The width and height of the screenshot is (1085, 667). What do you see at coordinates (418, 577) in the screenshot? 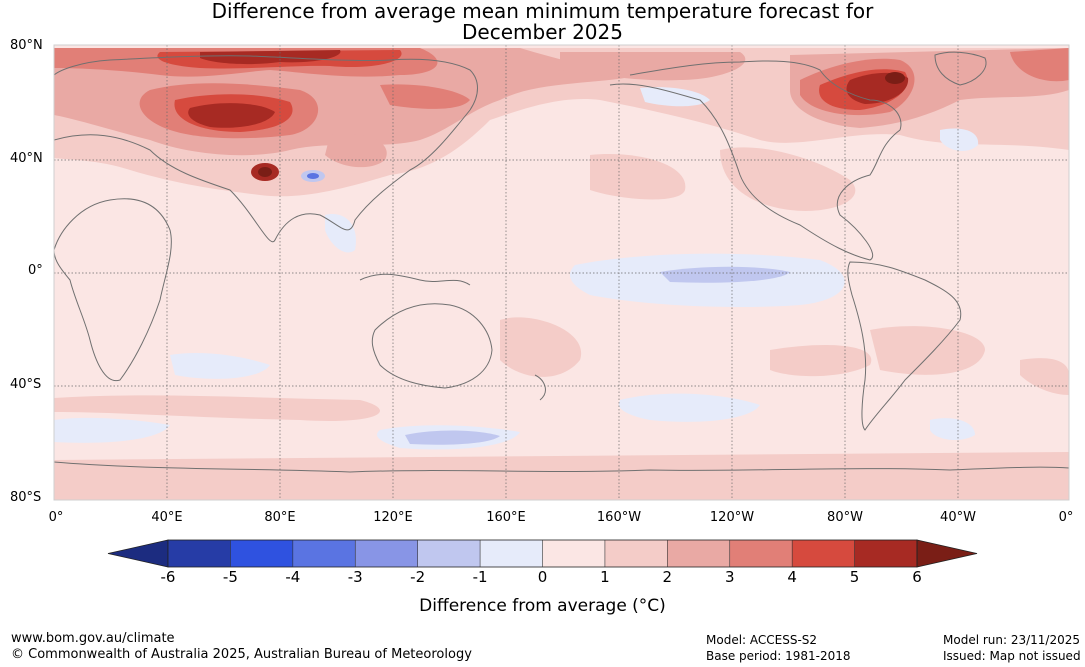
I see `colorbar-tick-label: -2` at bounding box center [418, 577].